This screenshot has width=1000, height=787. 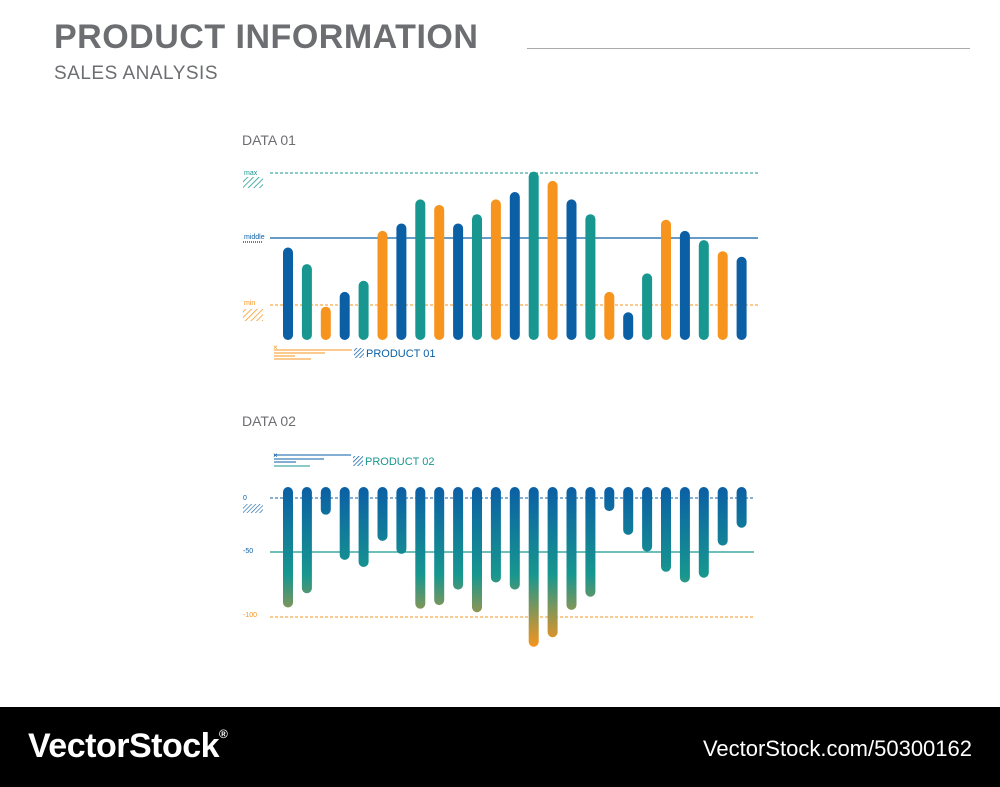 I want to click on product-1-legend-label: PRODUCT 01, so click(x=400, y=354).